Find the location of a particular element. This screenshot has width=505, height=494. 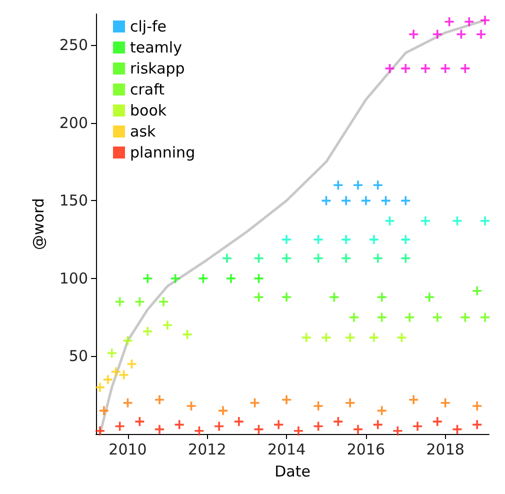

legend-label: planning is located at coordinates (163, 153).